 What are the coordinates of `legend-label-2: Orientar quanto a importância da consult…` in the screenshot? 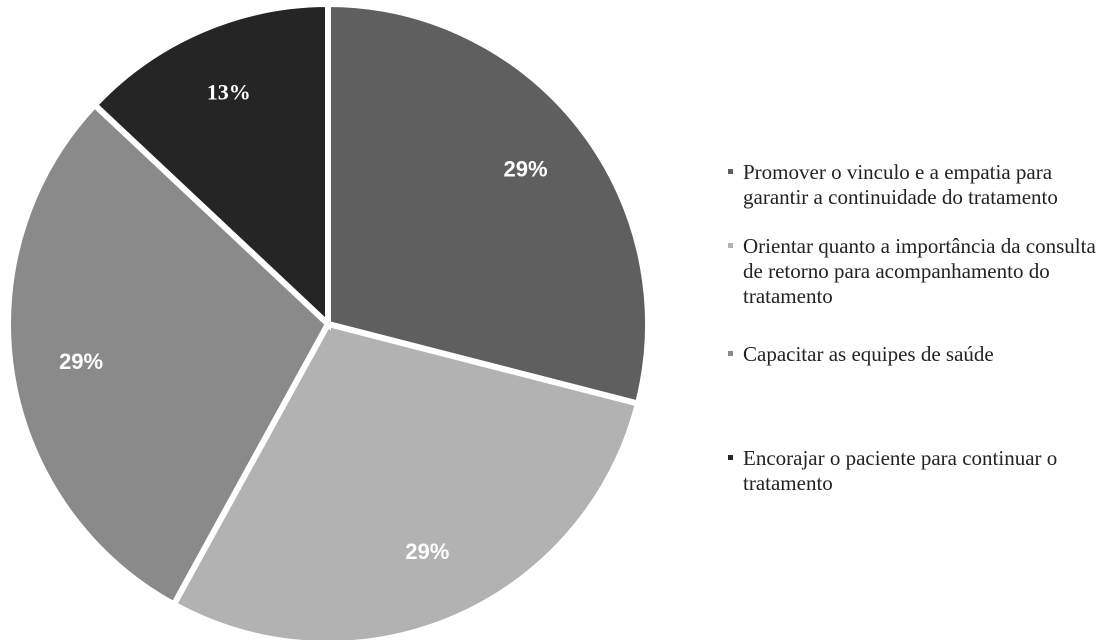 It's located at (919, 271).